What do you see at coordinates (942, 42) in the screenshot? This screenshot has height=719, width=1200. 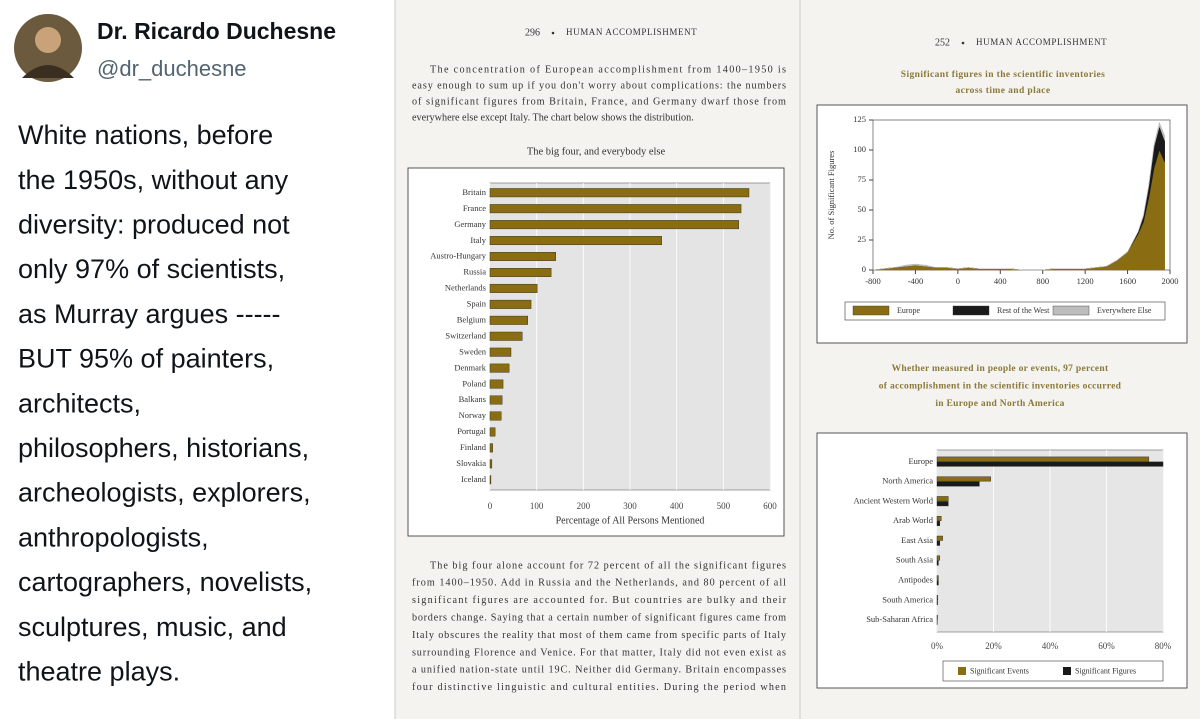 I see `page-number: 252` at bounding box center [942, 42].